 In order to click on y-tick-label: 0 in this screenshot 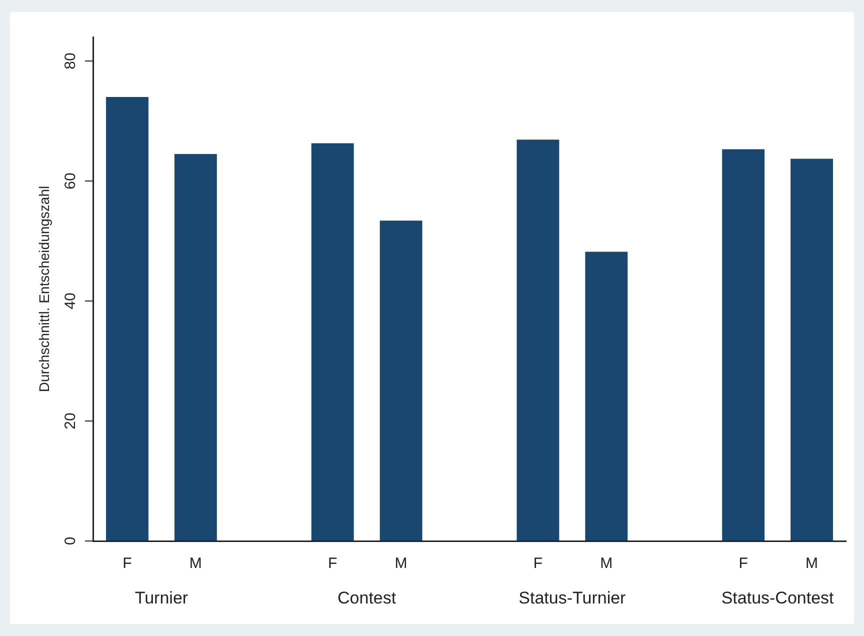, I will do `click(71, 541)`.